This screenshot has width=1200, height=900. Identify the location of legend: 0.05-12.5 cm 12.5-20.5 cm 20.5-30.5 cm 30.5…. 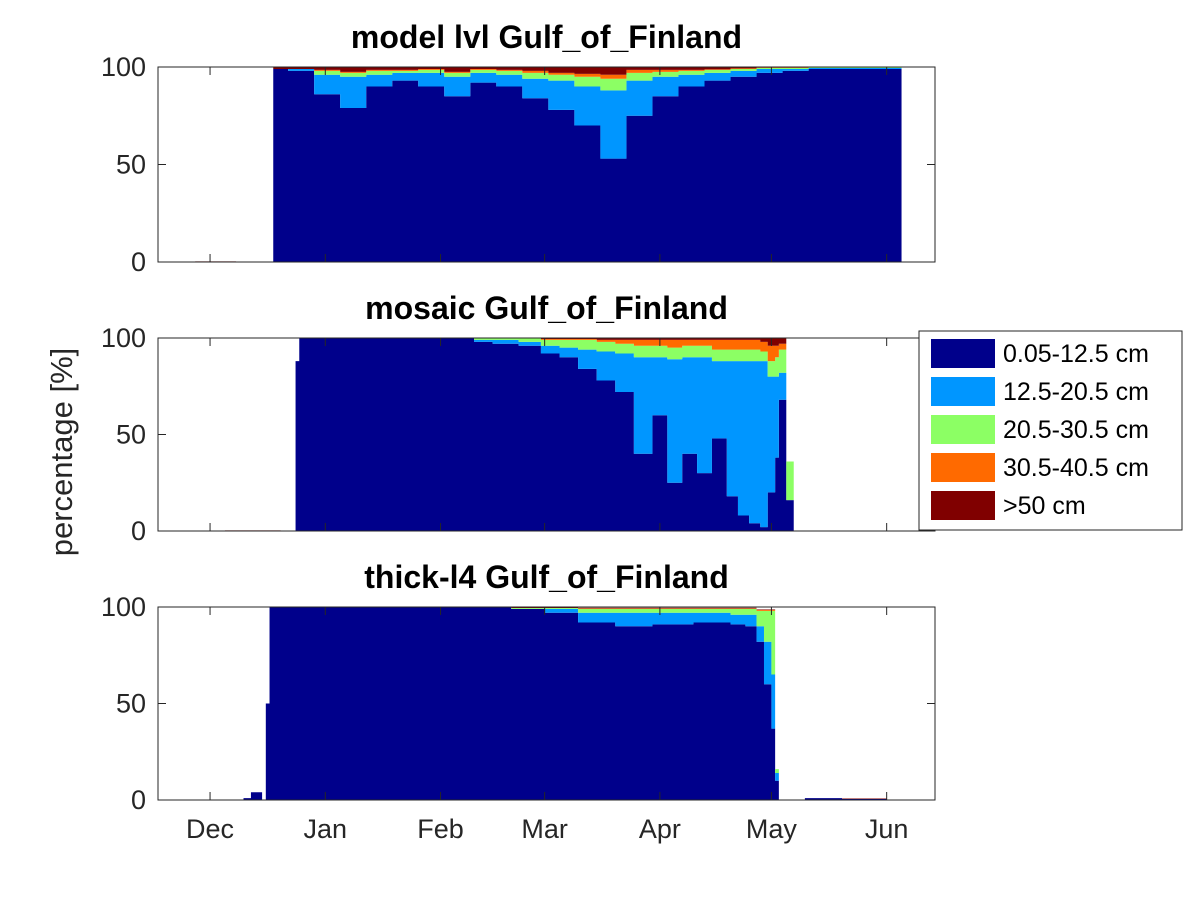
(1050, 430).